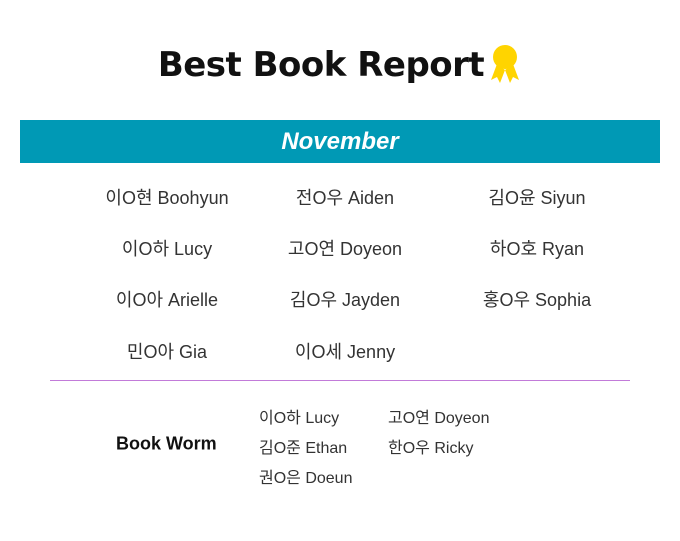  I want to click on page-title: Best Book Report, so click(340, 64).